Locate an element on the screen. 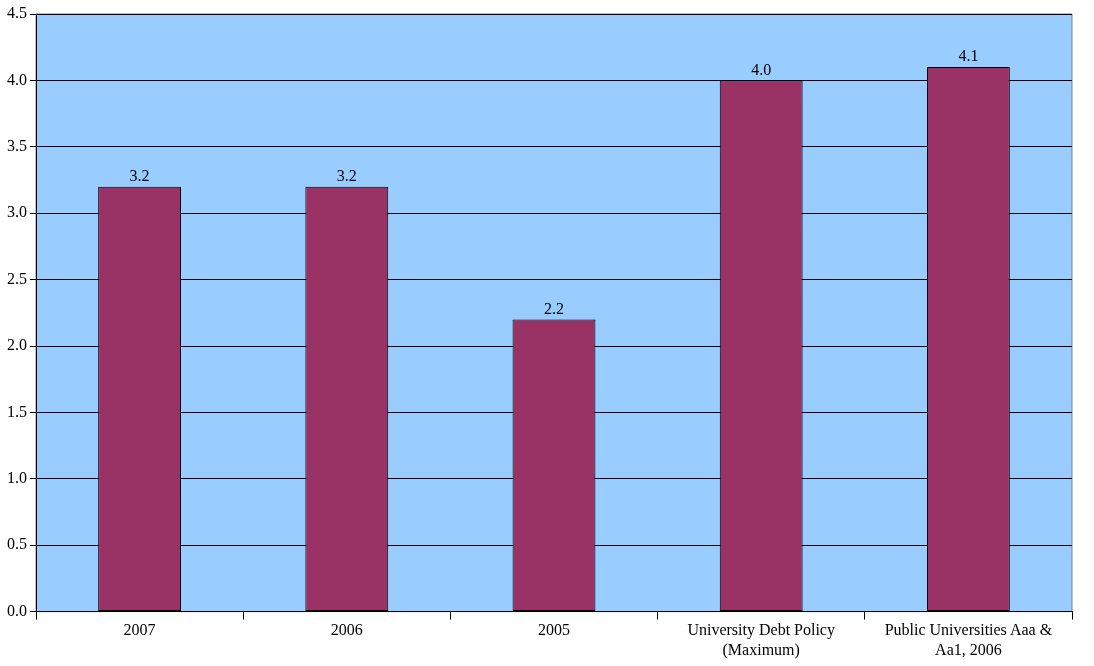 This screenshot has width=1094, height=666. y-tick-label: 1.5 is located at coordinates (17, 411).